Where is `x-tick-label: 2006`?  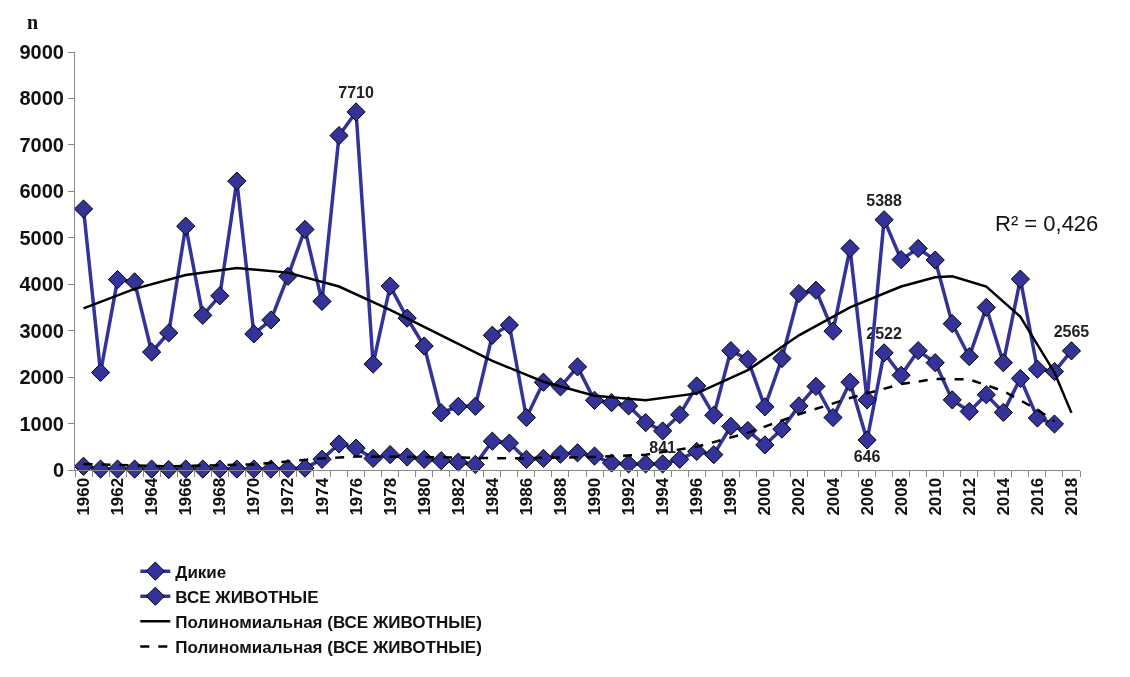 x-tick-label: 2006 is located at coordinates (867, 496).